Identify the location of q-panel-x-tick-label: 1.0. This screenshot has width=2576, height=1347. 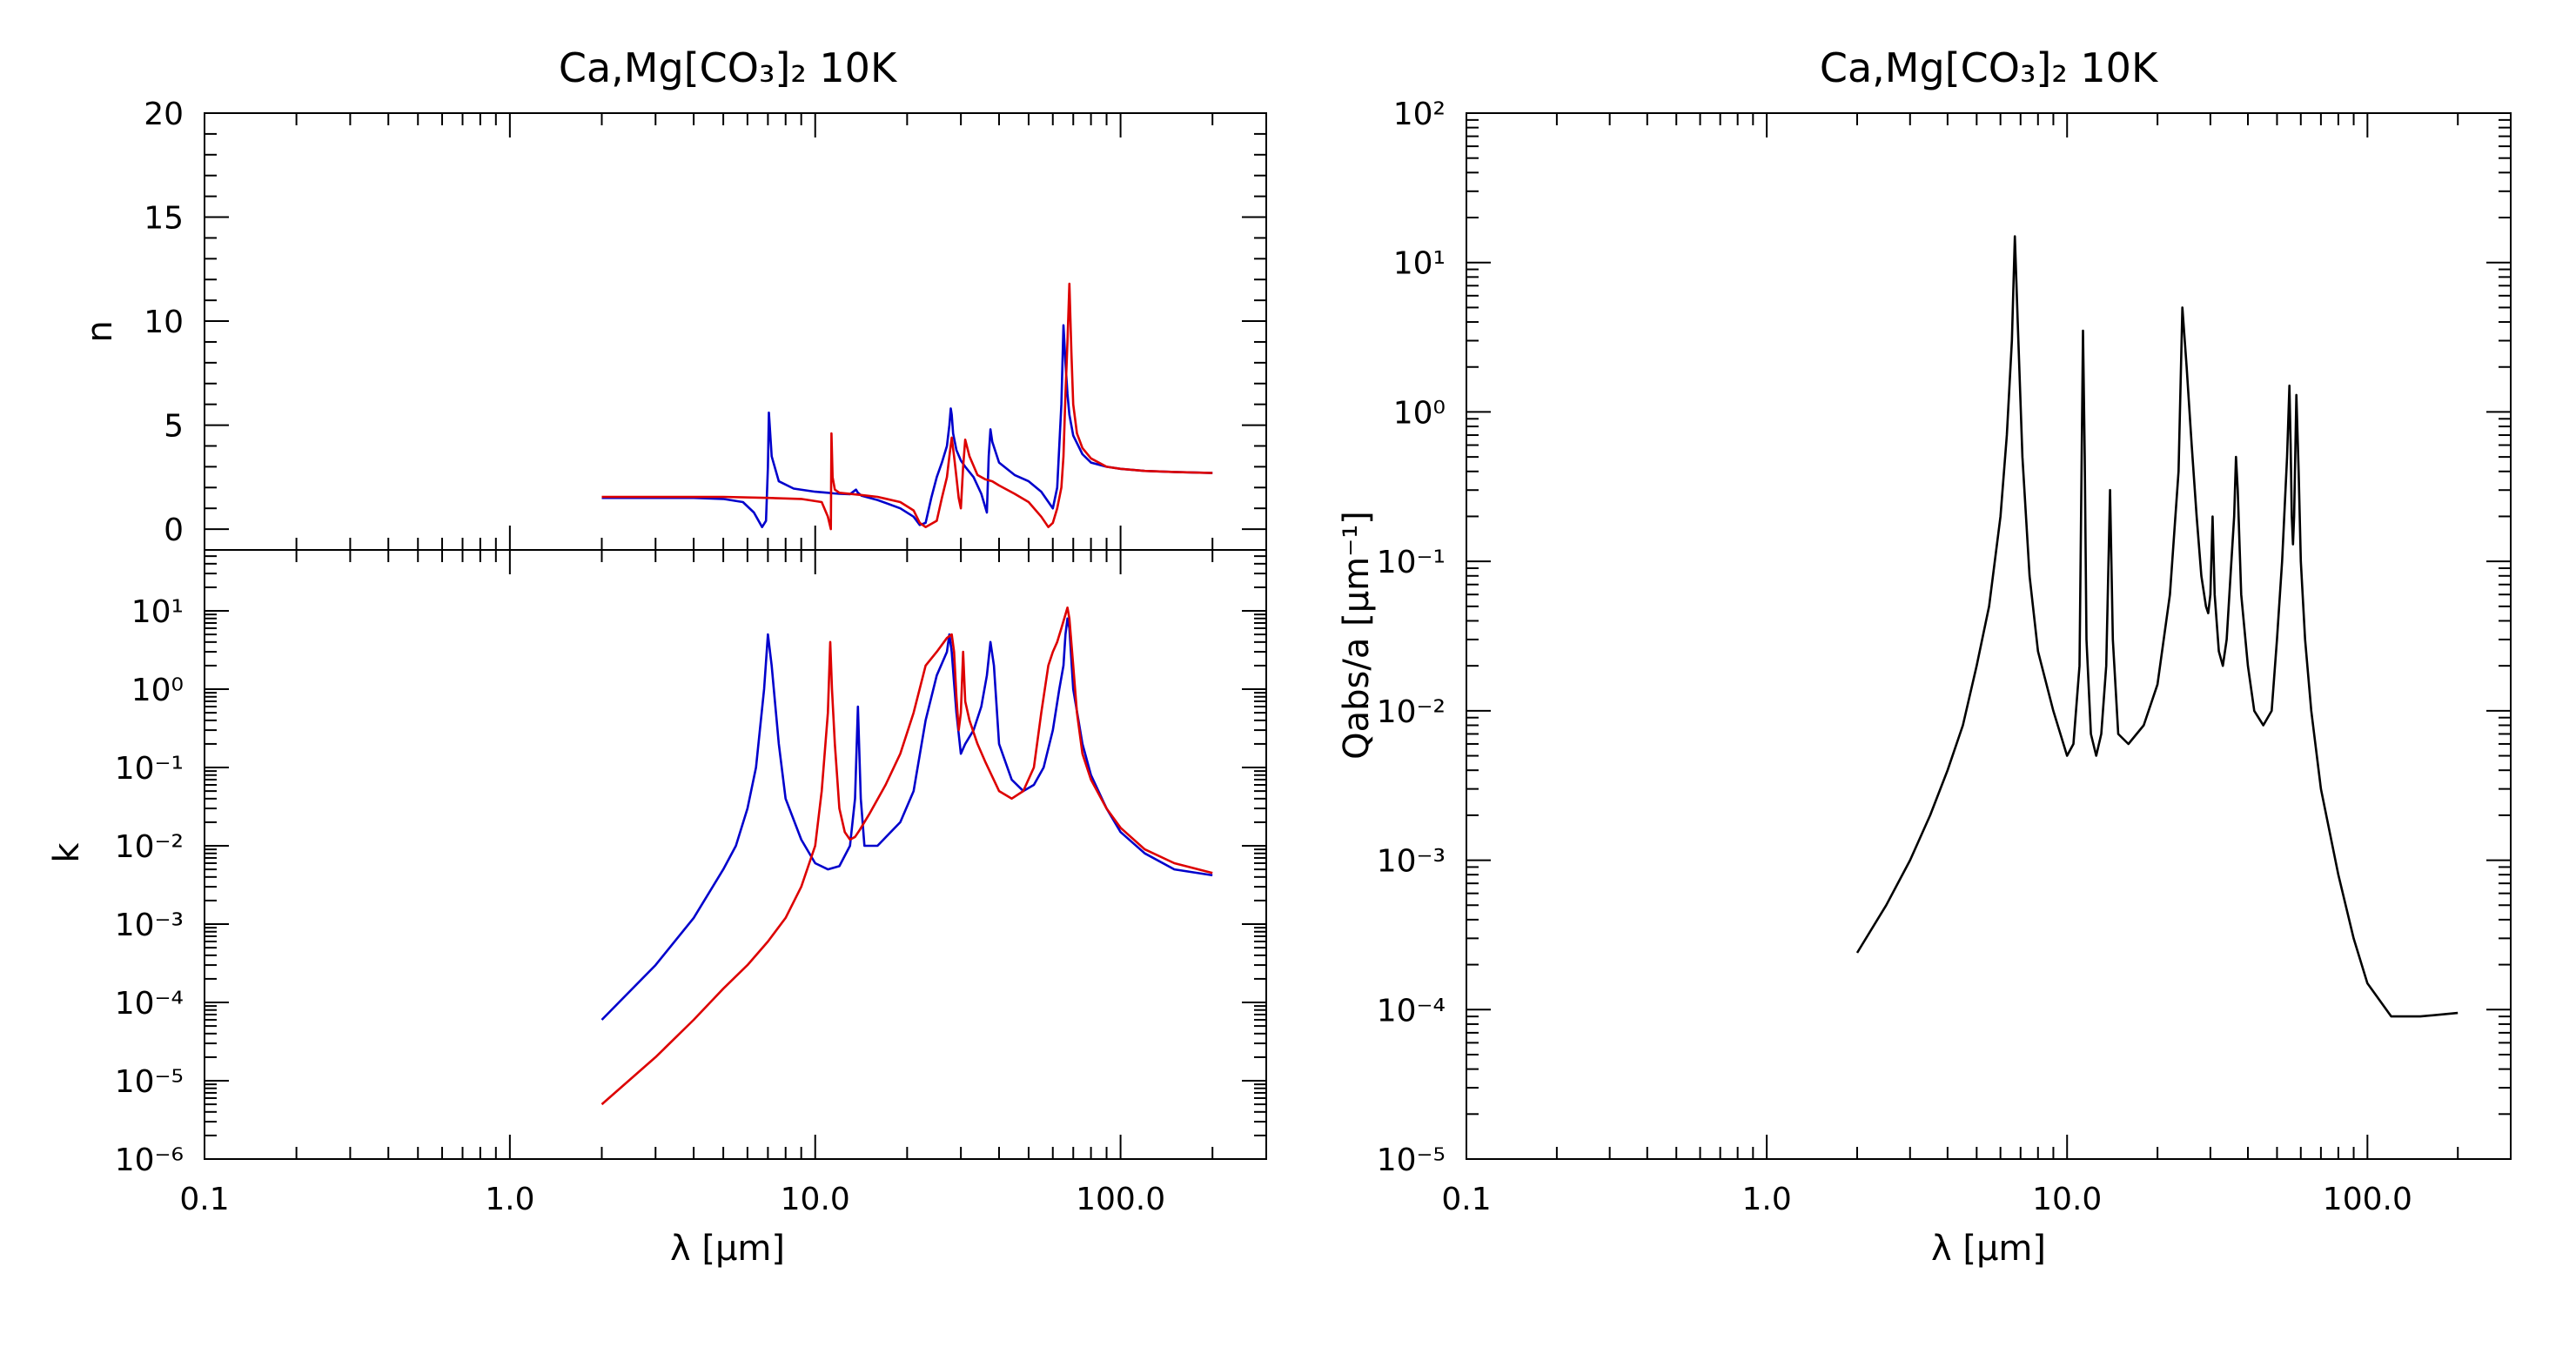
(1766, 1199).